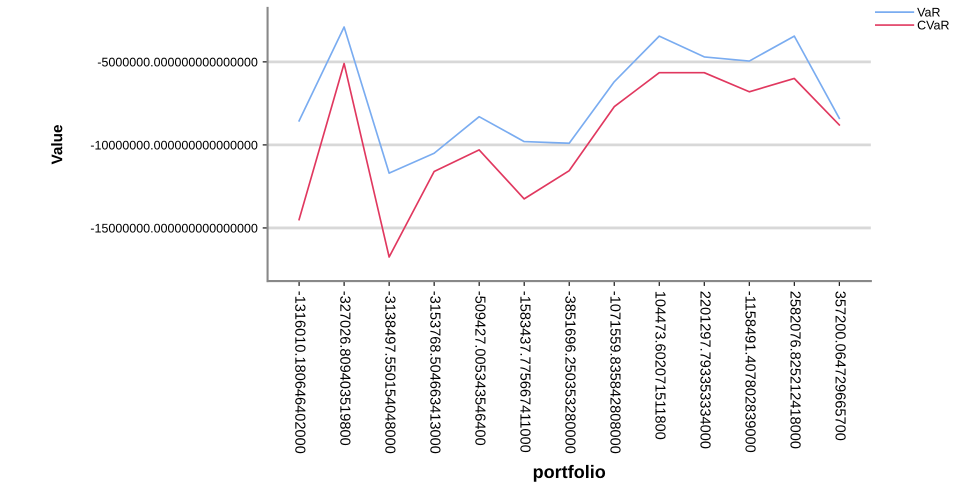  I want to click on x-tick-label: -1158491.407802839000, so click(750, 371).